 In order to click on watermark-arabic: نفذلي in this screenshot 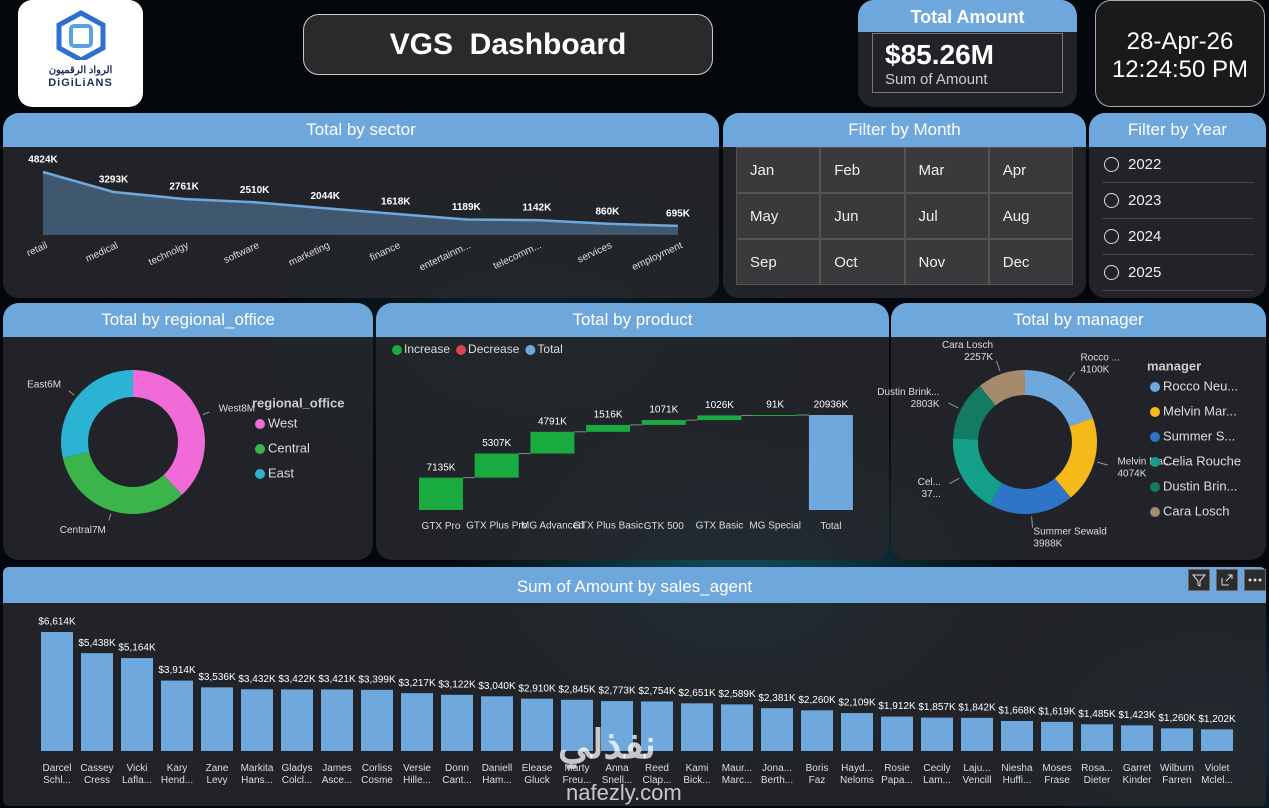, I will do `click(607, 745)`.